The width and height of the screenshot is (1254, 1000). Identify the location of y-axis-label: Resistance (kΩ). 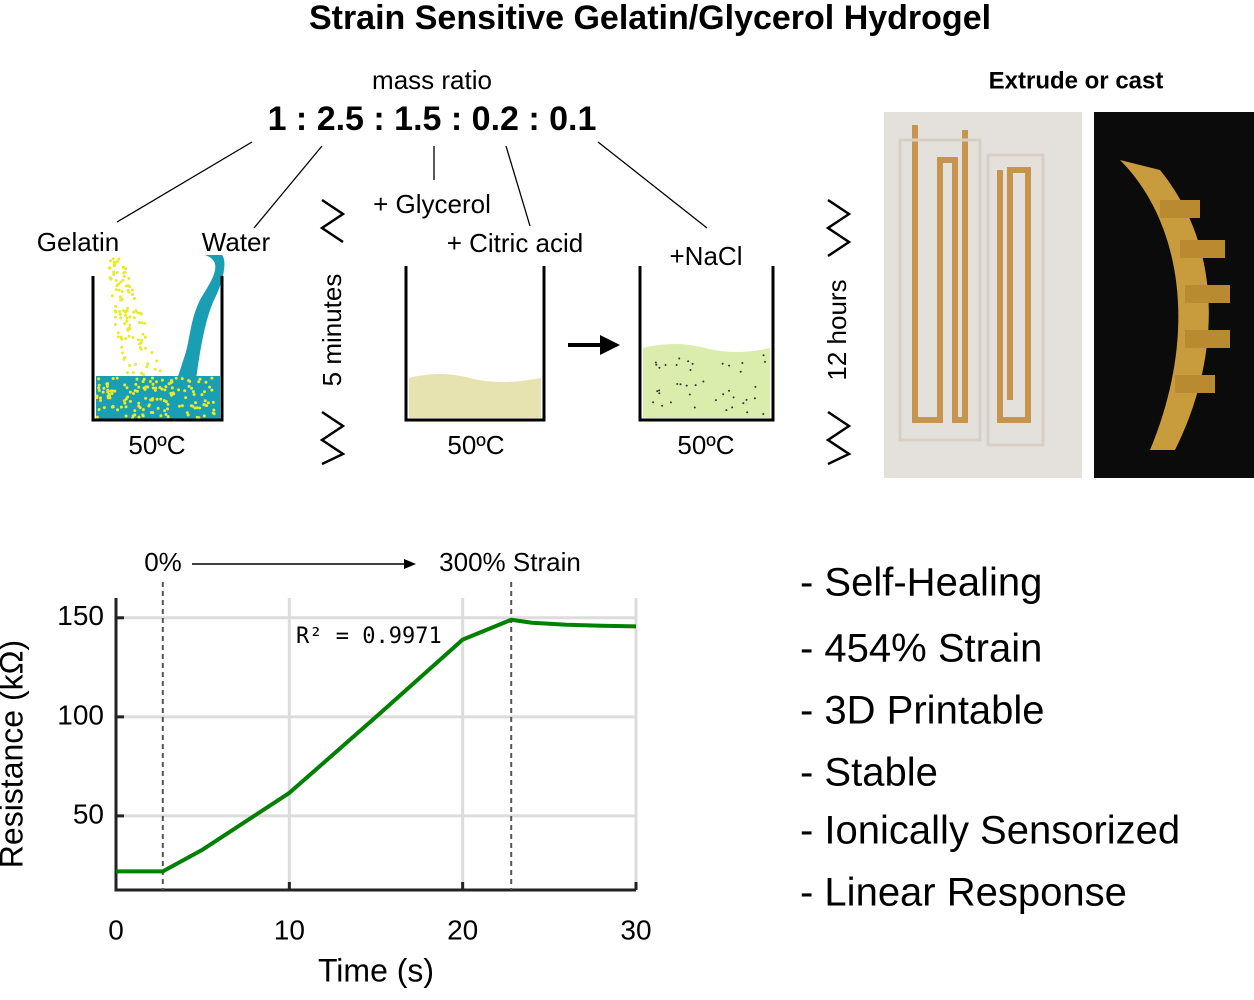
(14, 754).